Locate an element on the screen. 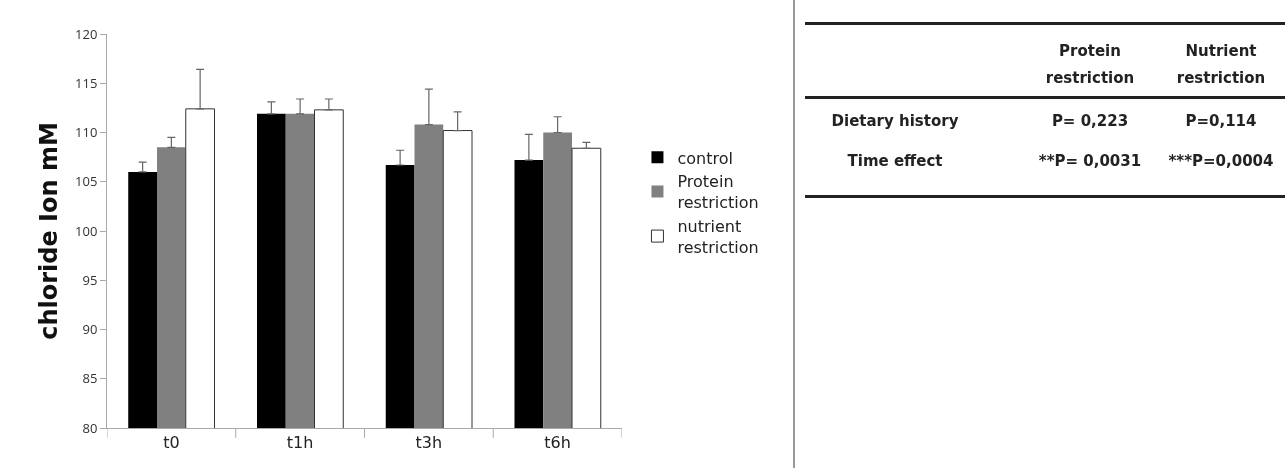 This screenshot has height=468, width=1285. text: P= 0,223 is located at coordinates (1090, 121).